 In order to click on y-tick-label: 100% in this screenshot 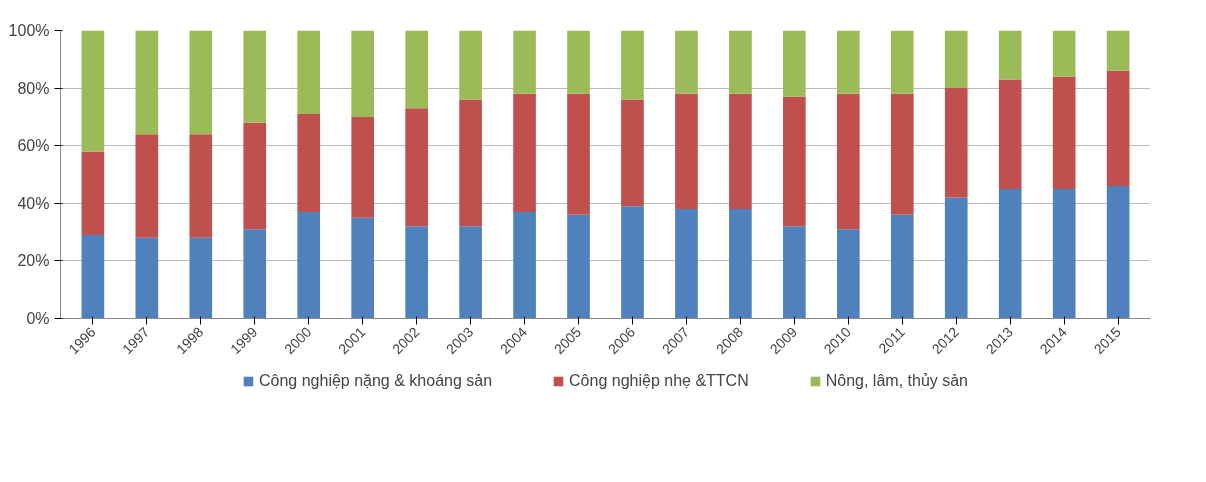, I will do `click(29, 30)`.